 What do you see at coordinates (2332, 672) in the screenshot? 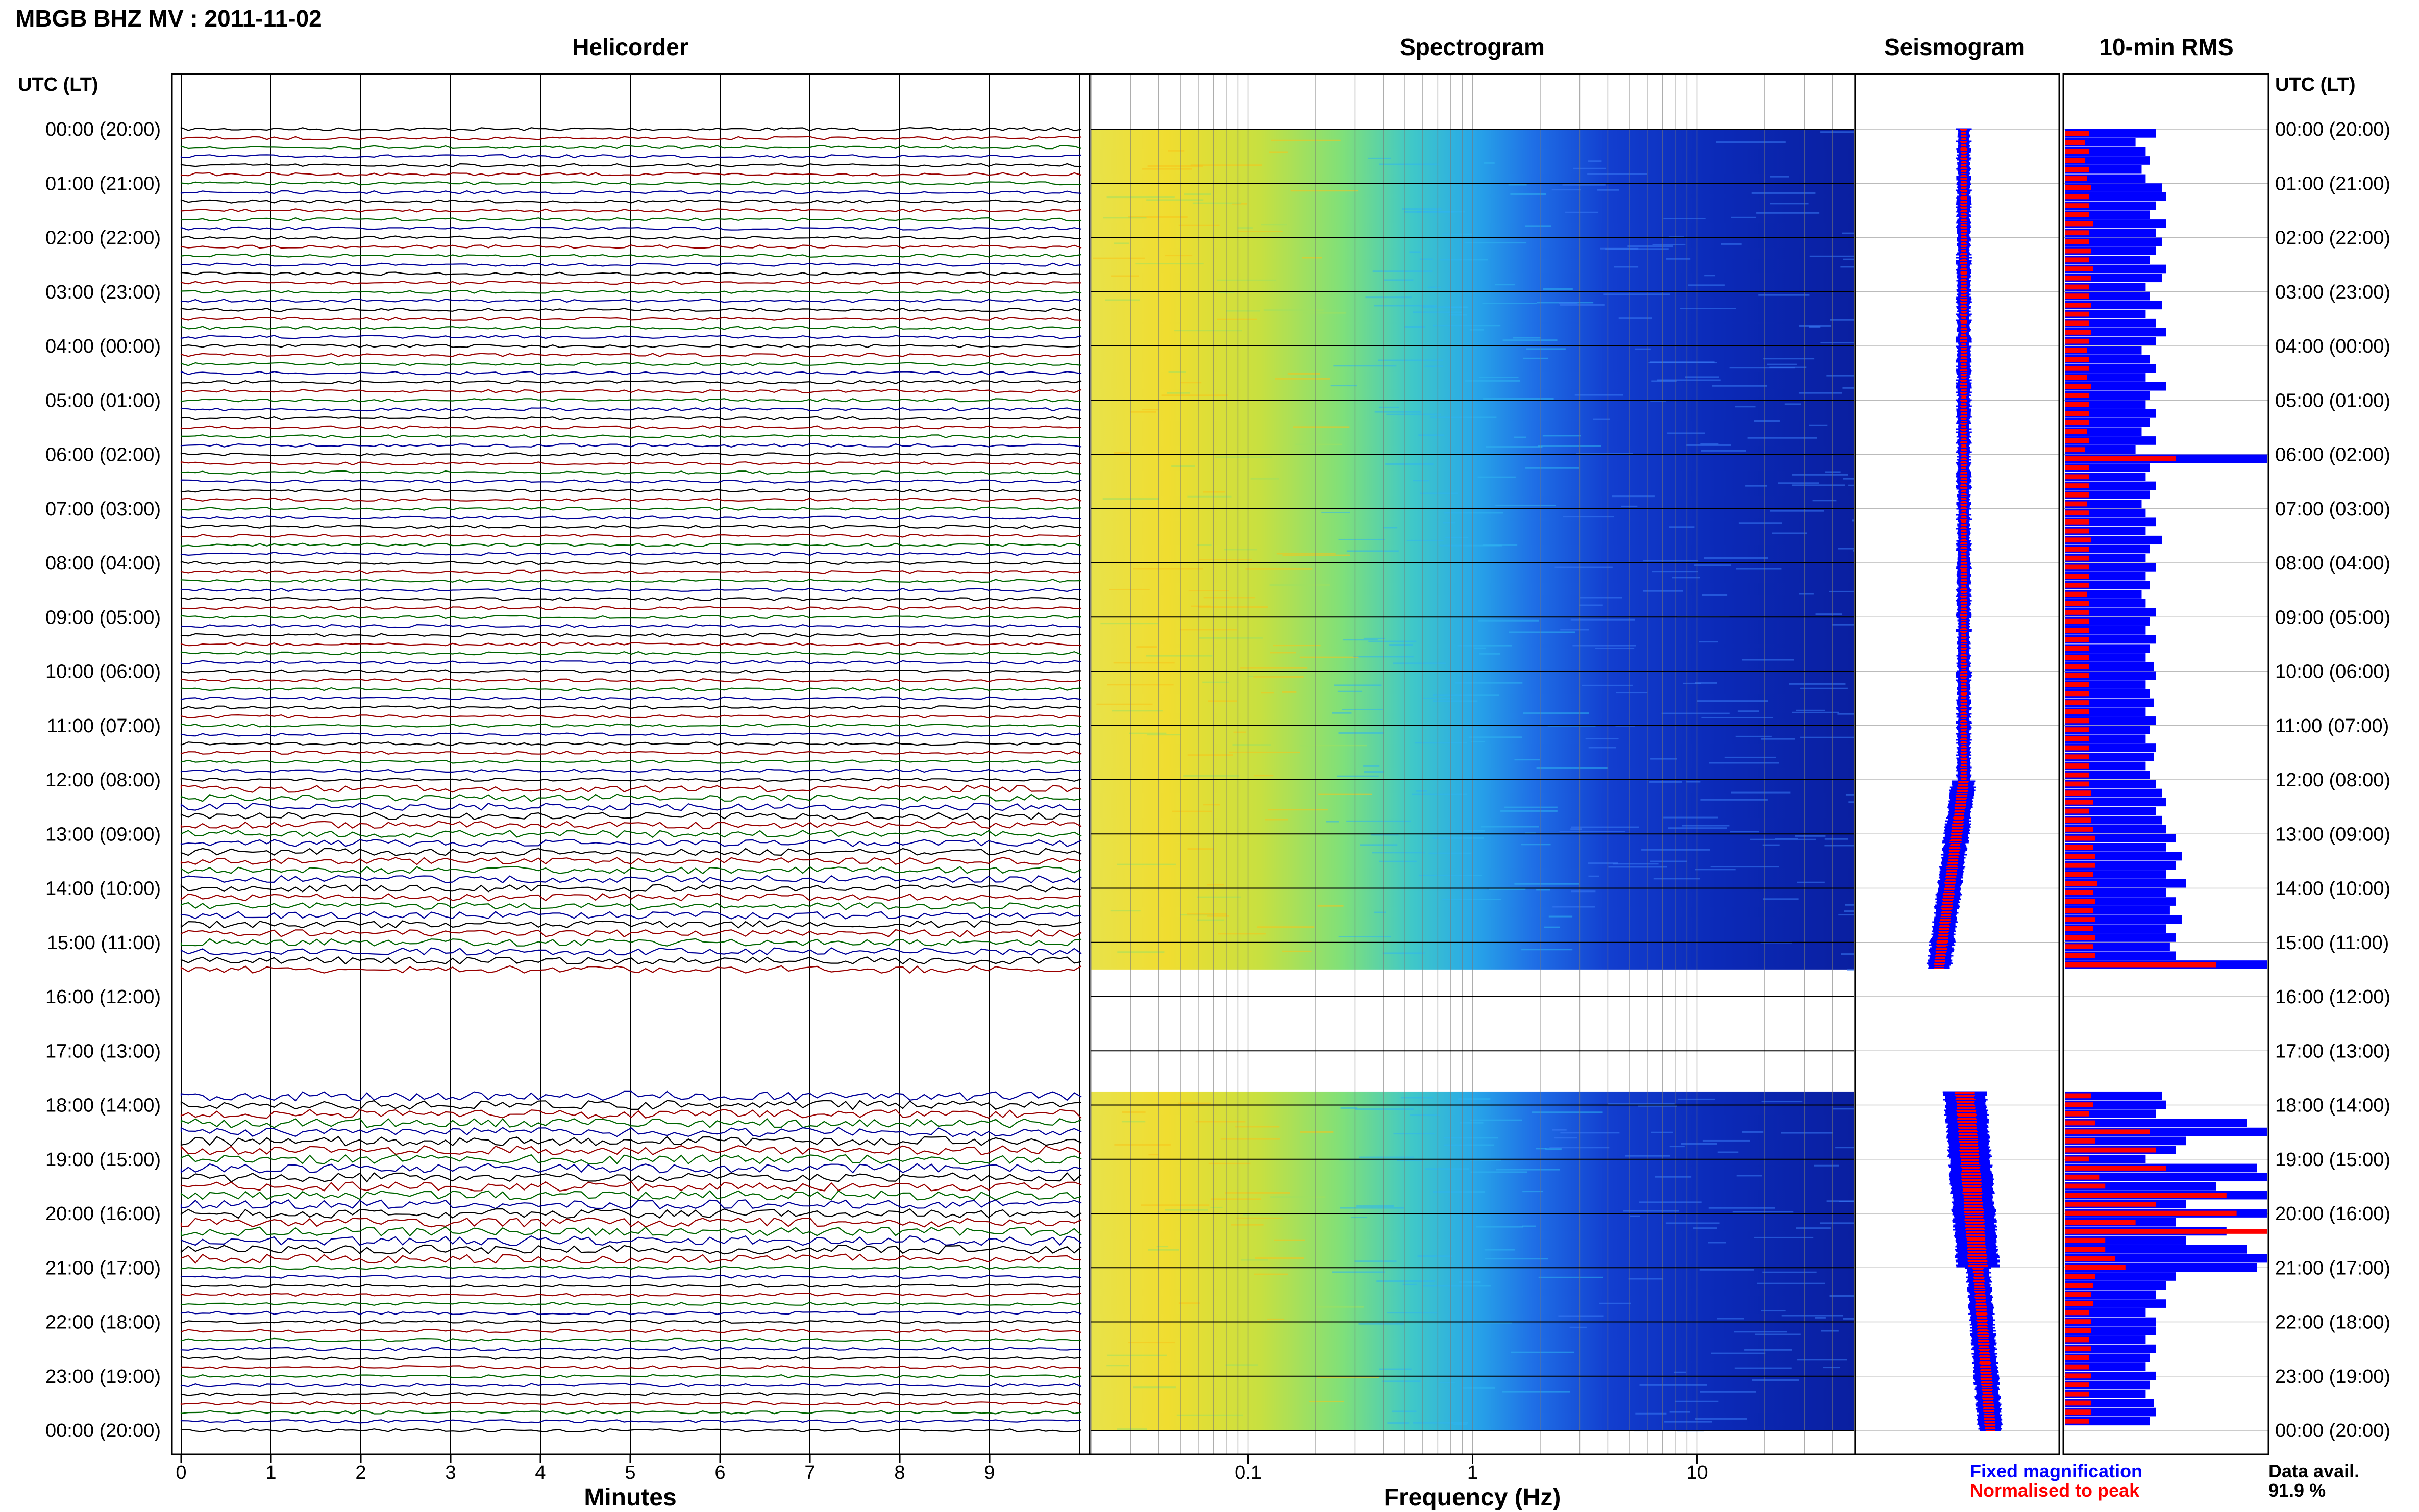
I see `time-label-right: 10:00 (06:00)` at bounding box center [2332, 672].